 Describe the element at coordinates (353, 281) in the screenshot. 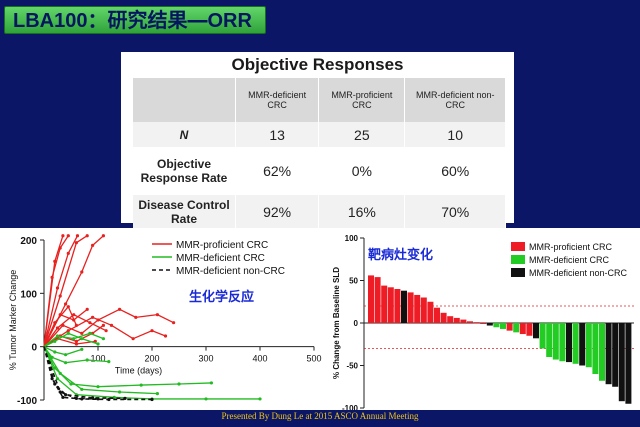

I see `y-tick-label: 50` at that location.